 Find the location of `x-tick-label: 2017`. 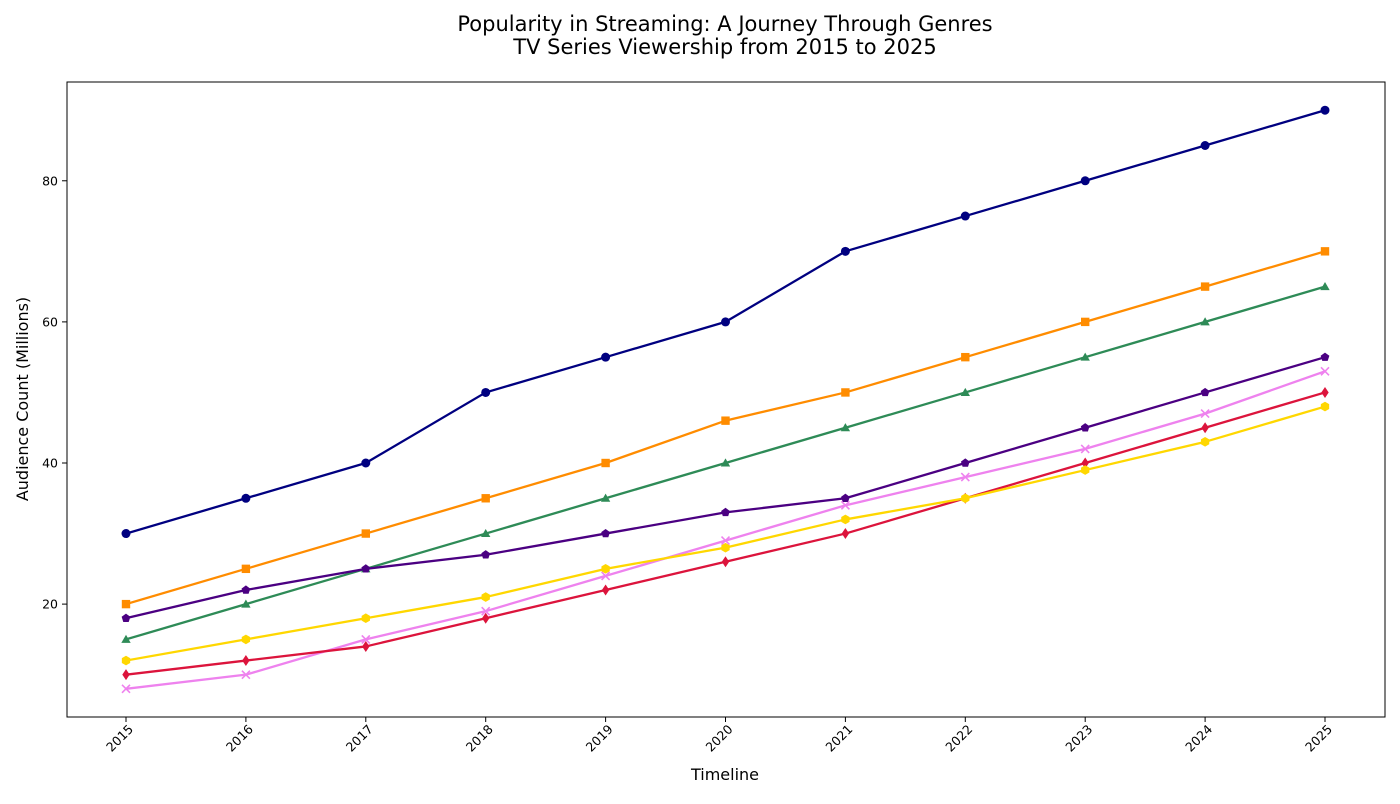

x-tick-label: 2017 is located at coordinates (359, 738).